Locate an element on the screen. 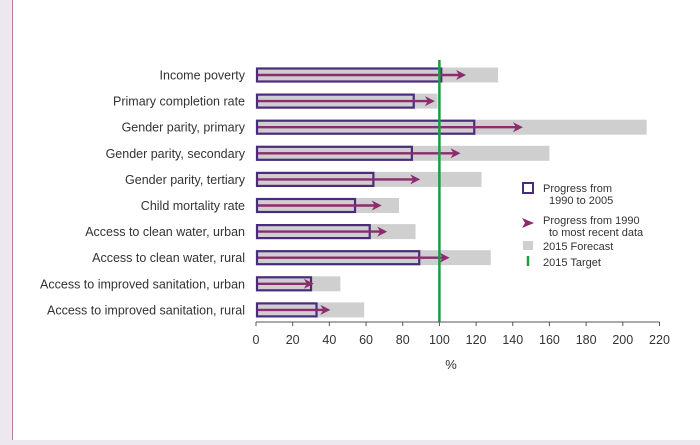 This screenshot has width=700, height=445. legend-label: Progress from 1990 is located at coordinates (591, 221).